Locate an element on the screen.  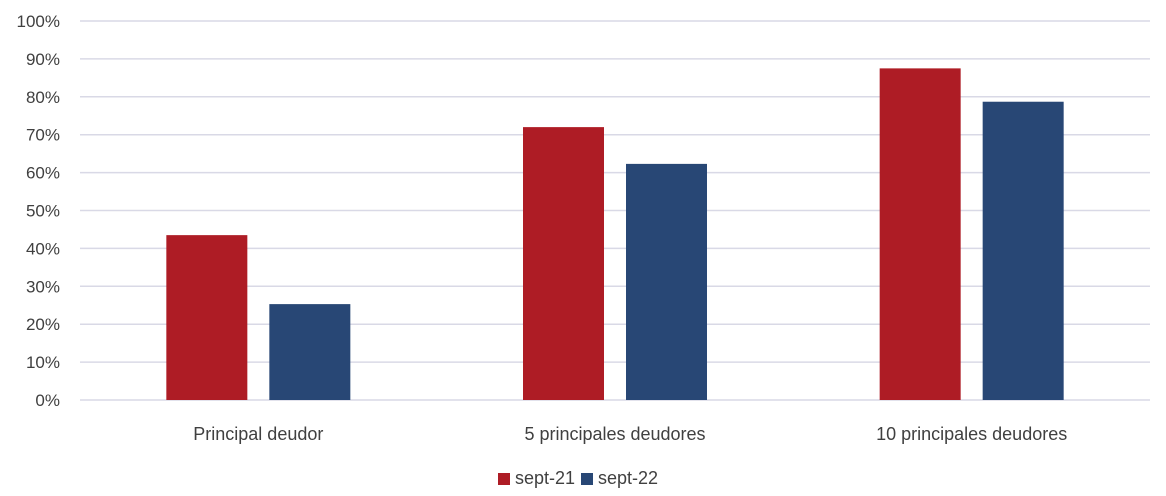
x-category-label: 10 principales deudores is located at coordinates (971, 434).